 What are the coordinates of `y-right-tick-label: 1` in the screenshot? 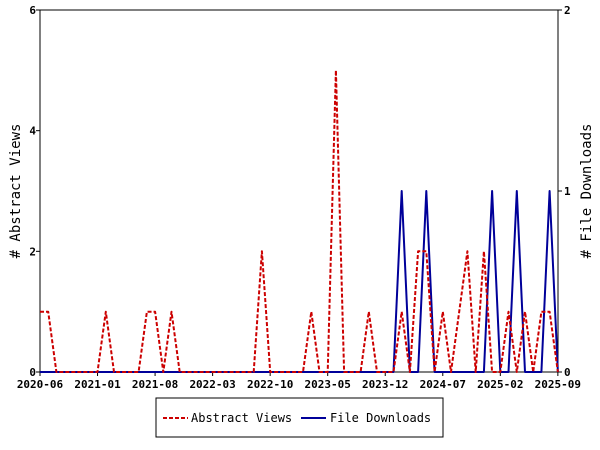 It's located at (567, 191).